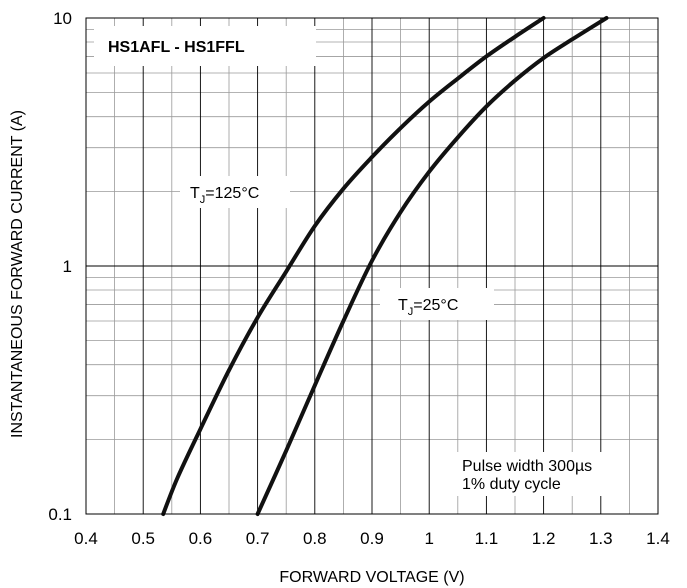 This screenshot has width=687, height=588. What do you see at coordinates (67, 266) in the screenshot?
I see `y-tick-label: 1` at bounding box center [67, 266].